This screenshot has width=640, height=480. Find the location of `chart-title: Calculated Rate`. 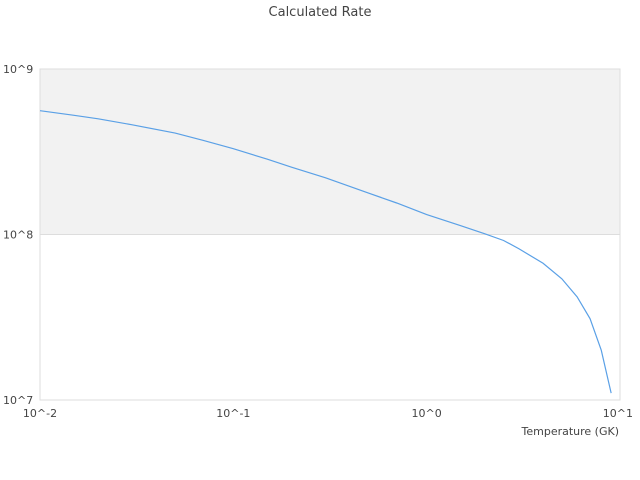

chart-title: Calculated Rate is located at coordinates (320, 12).